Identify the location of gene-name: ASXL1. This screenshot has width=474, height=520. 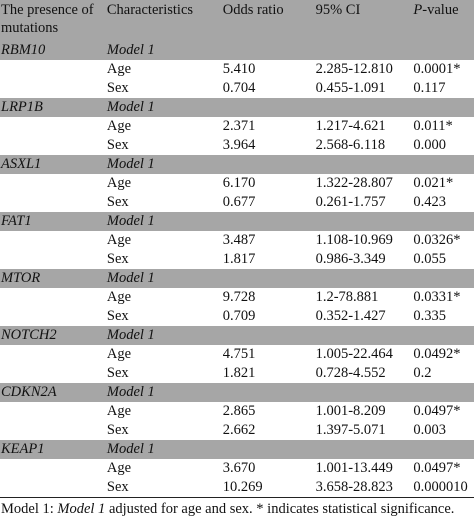
(52, 164).